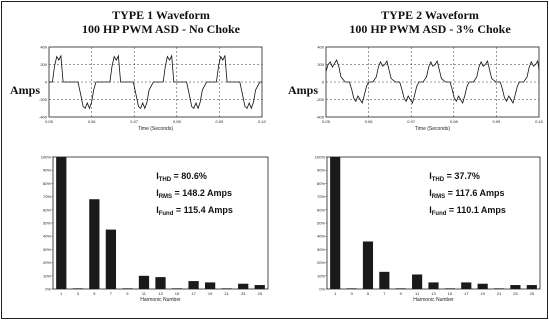 This screenshot has width=549, height=320. I want to click on panel-left-title-line2: 100 HP PWM ASD - No Choke, so click(160, 29).